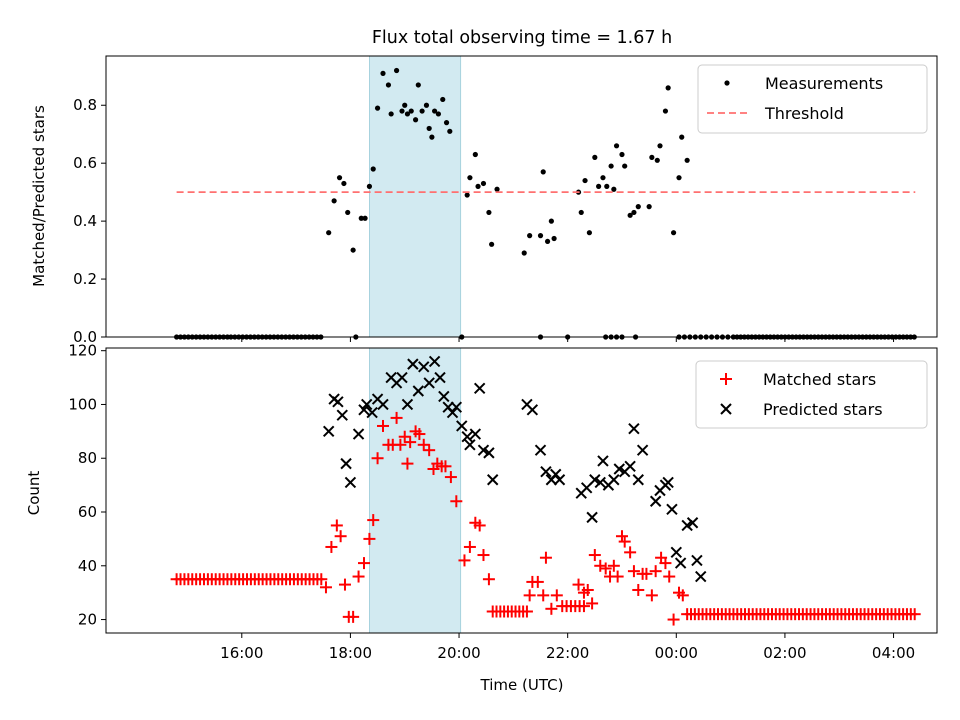  What do you see at coordinates (87, 620) in the screenshot?
I see `y-tick-label: 20` at bounding box center [87, 620].